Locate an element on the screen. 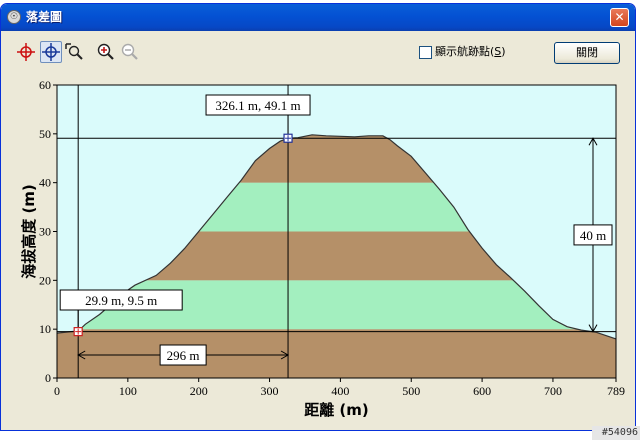 Image resolution: width=640 pixels, height=440 pixels. window-close-button: ✕ is located at coordinates (619, 17).